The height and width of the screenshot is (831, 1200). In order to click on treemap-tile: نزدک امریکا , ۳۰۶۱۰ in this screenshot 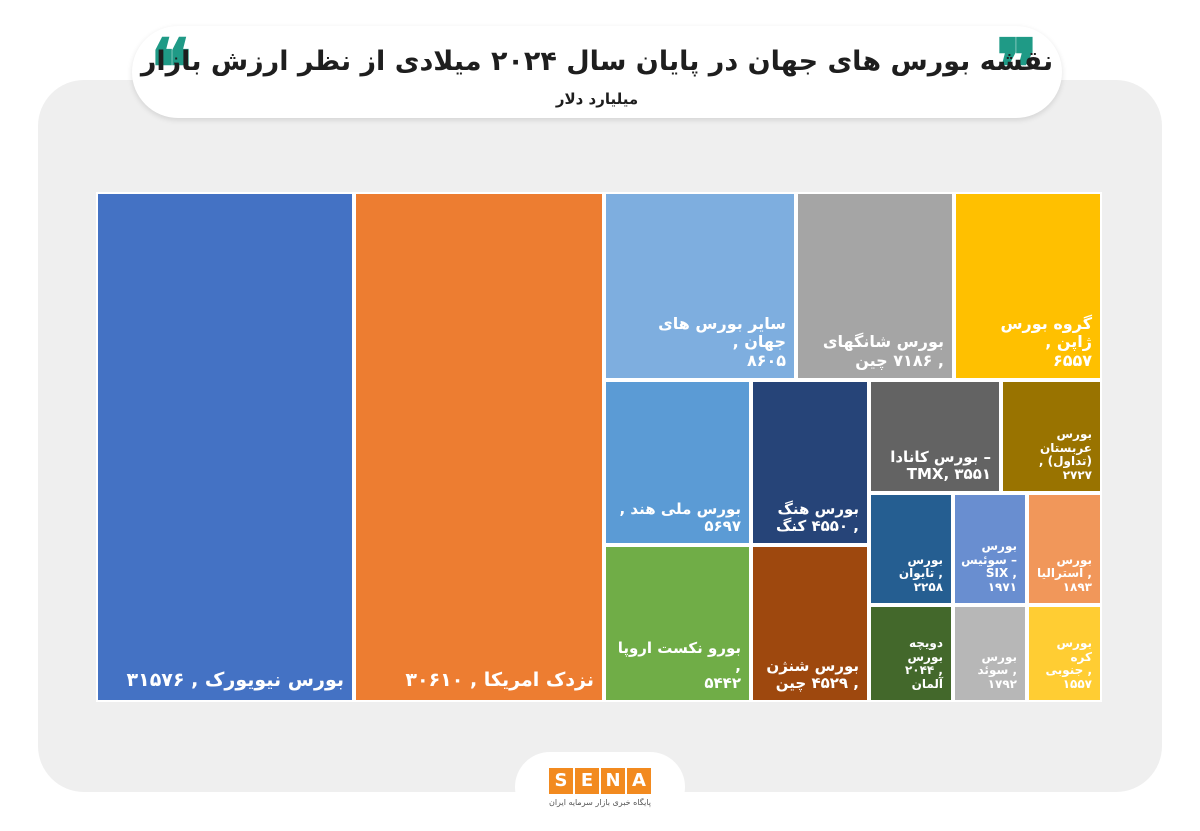, I will do `click(479, 447)`.